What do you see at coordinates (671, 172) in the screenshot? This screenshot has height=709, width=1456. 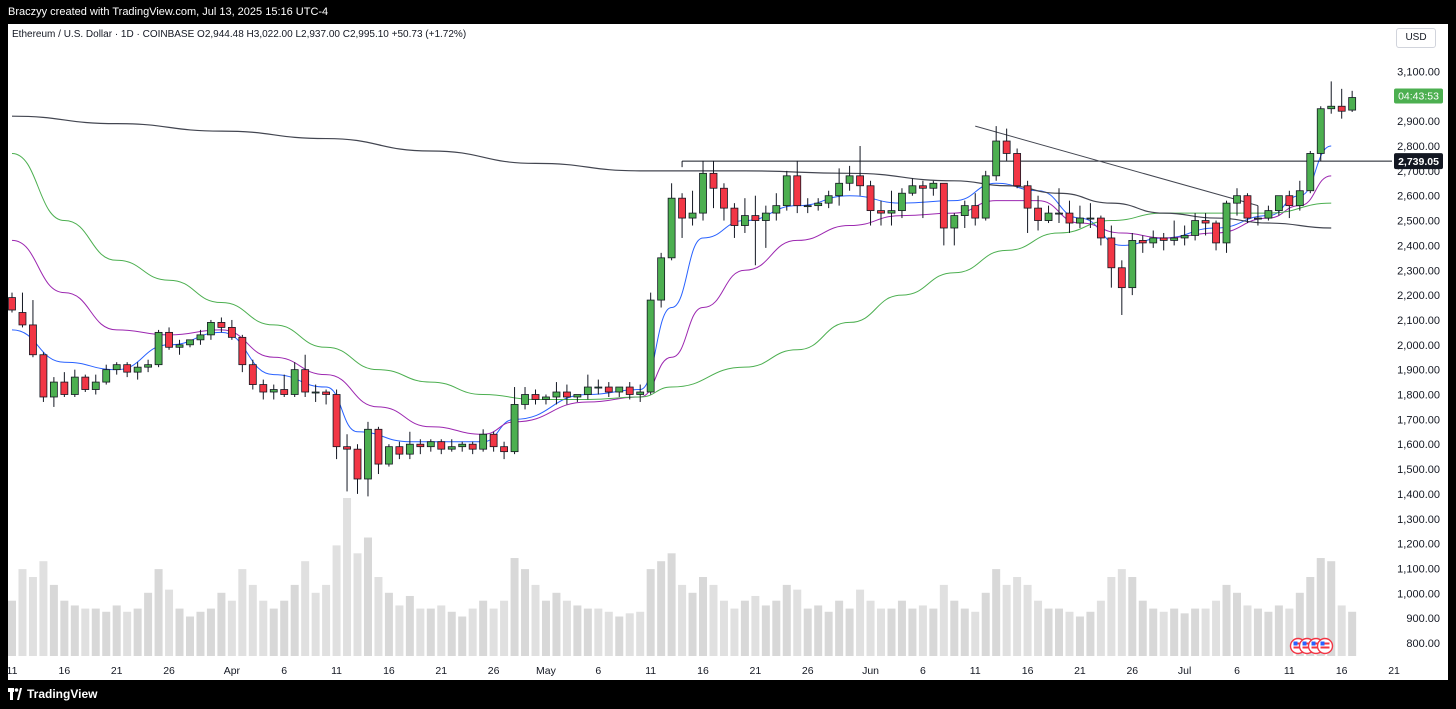 I see `sma_dark-line` at bounding box center [671, 172].